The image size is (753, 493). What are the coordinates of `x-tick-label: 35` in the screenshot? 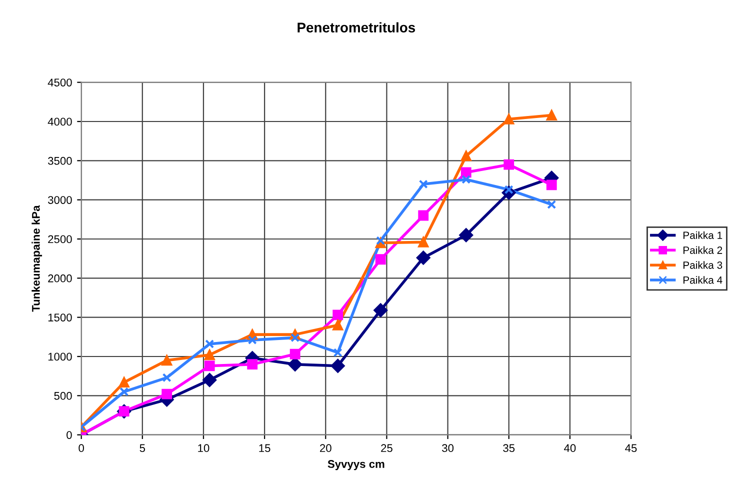 It's located at (509, 448).